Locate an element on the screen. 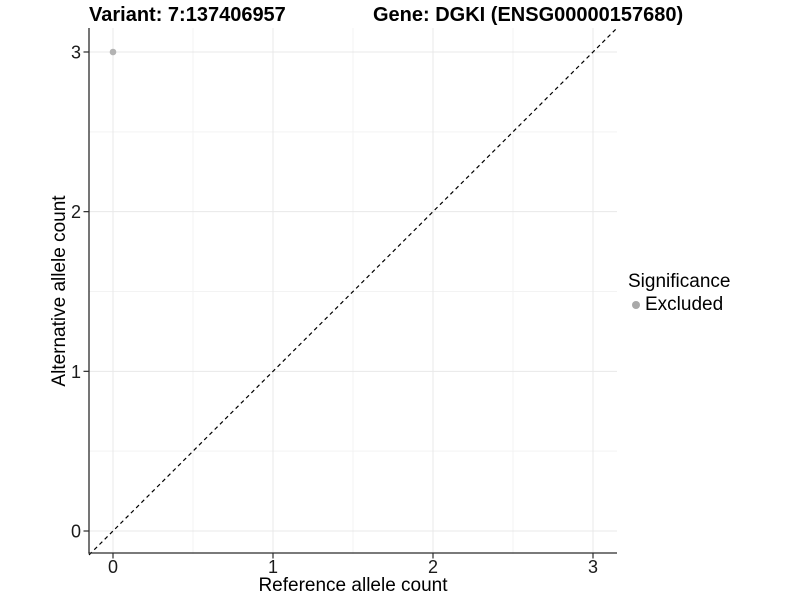 The image size is (800, 600). plot-title-gene: Gene: DGKI (ENSG00000157680) is located at coordinates (528, 15).